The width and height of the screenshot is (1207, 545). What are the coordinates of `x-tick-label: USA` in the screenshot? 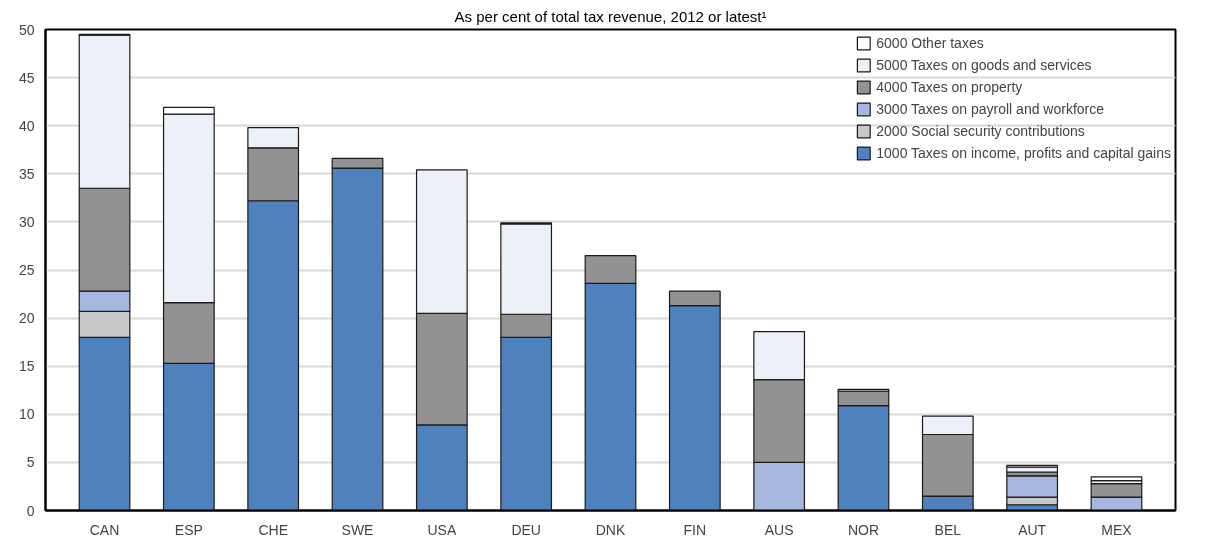 It's located at (442, 529).